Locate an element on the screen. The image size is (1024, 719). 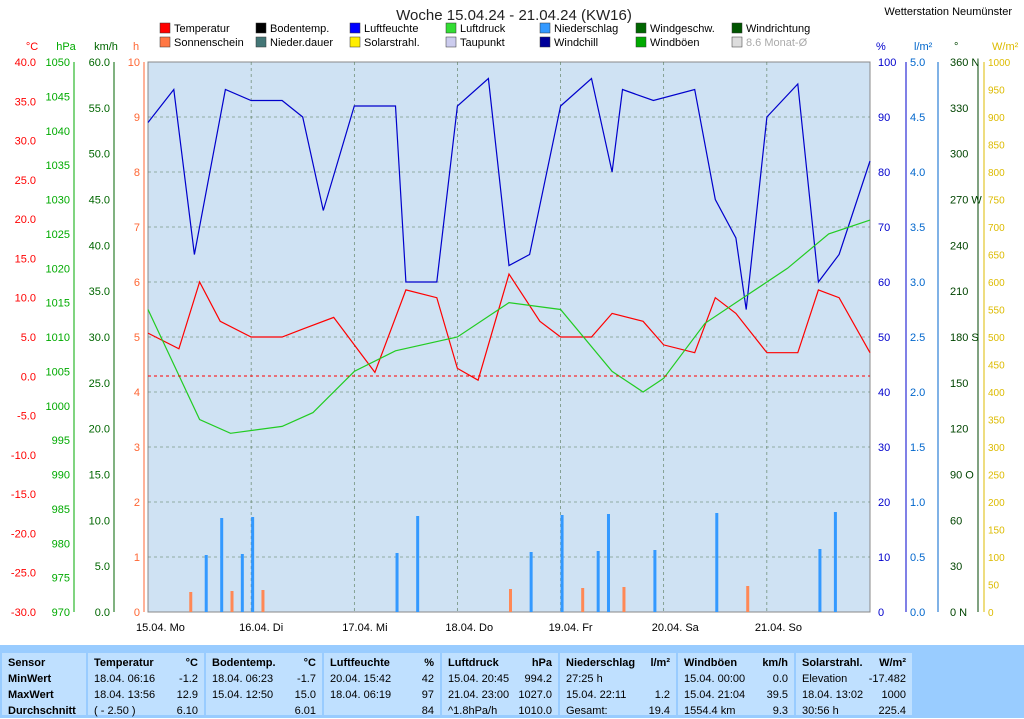
right-tick-label: 650 is located at coordinates (996, 256).